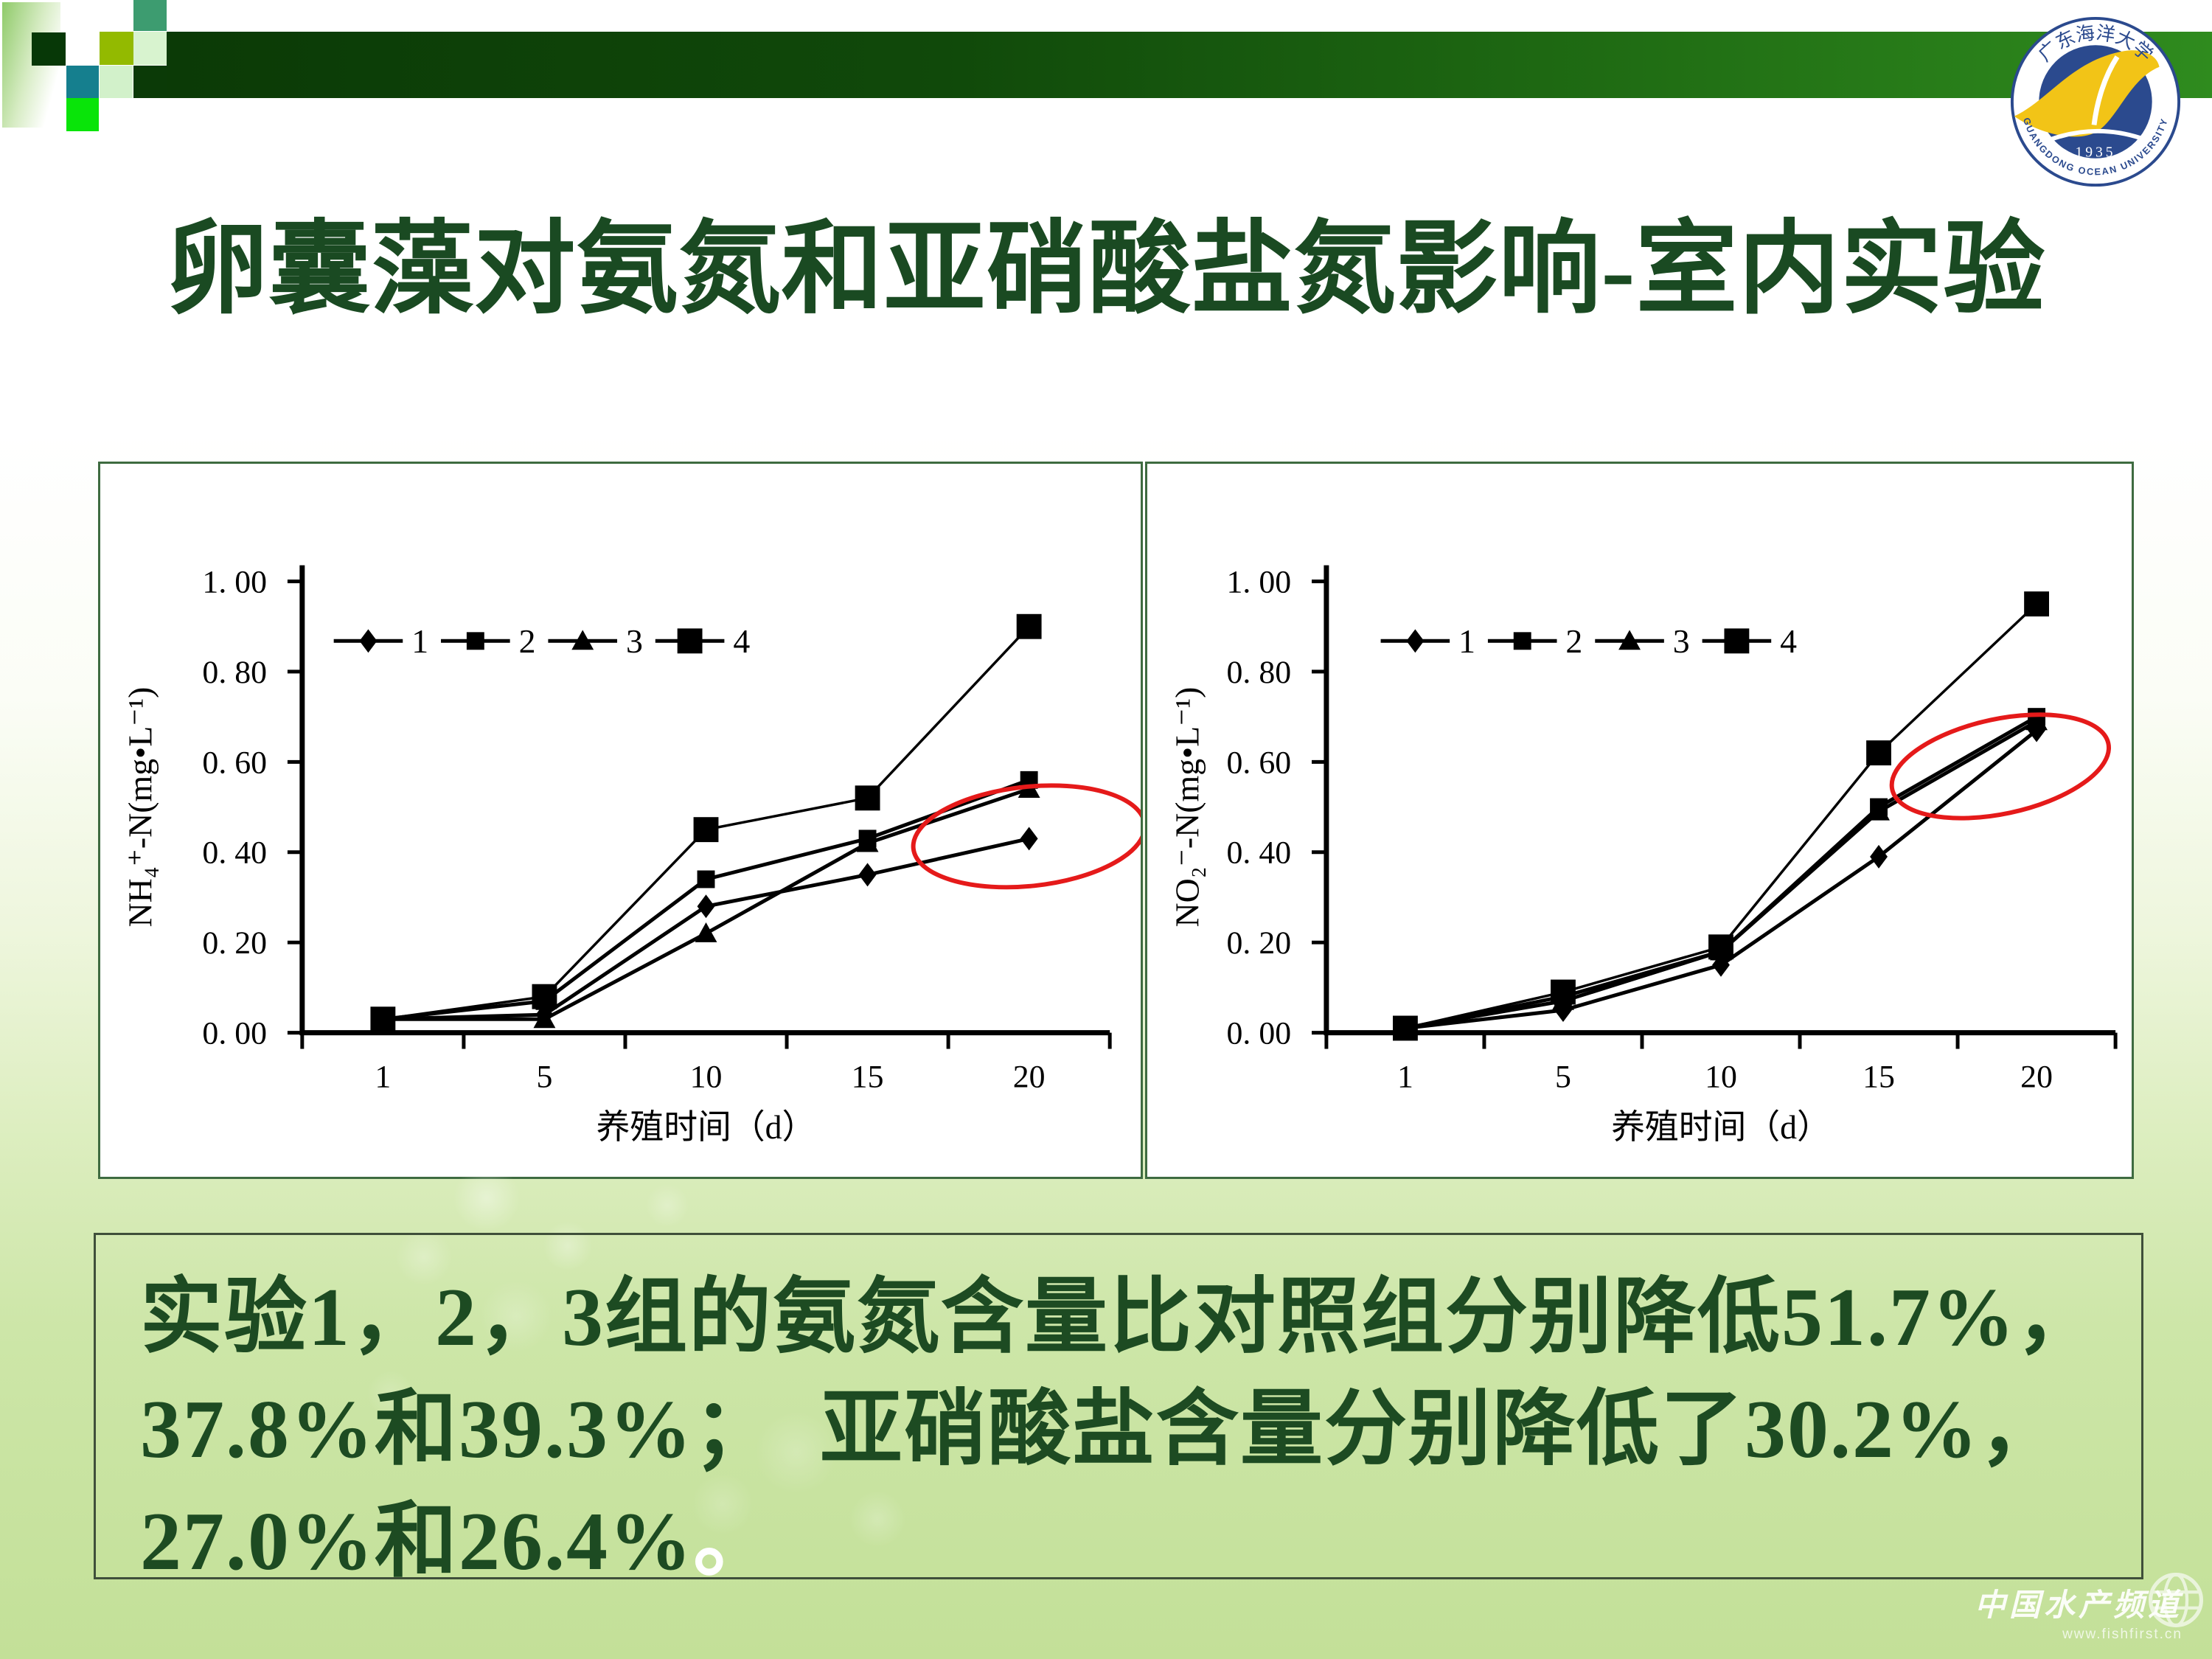 The image size is (2212, 1659). Describe the element at coordinates (1189, 65) in the screenshot. I see `top-banner` at that location.